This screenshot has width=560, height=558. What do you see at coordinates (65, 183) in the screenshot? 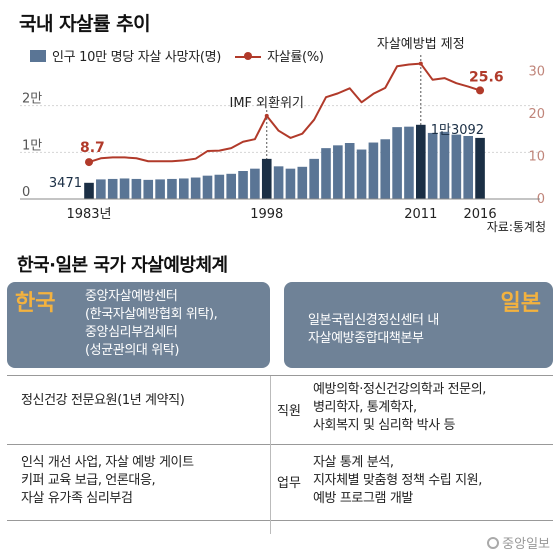
I see `bar-first-label: 3471` at bounding box center [65, 183].